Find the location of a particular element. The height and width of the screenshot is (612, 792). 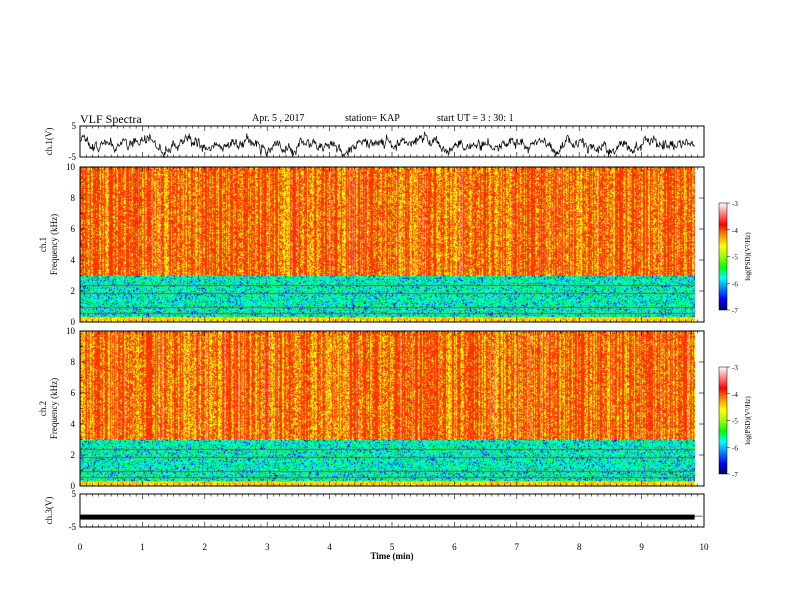

x-tick-label: 0 is located at coordinates (80, 547).